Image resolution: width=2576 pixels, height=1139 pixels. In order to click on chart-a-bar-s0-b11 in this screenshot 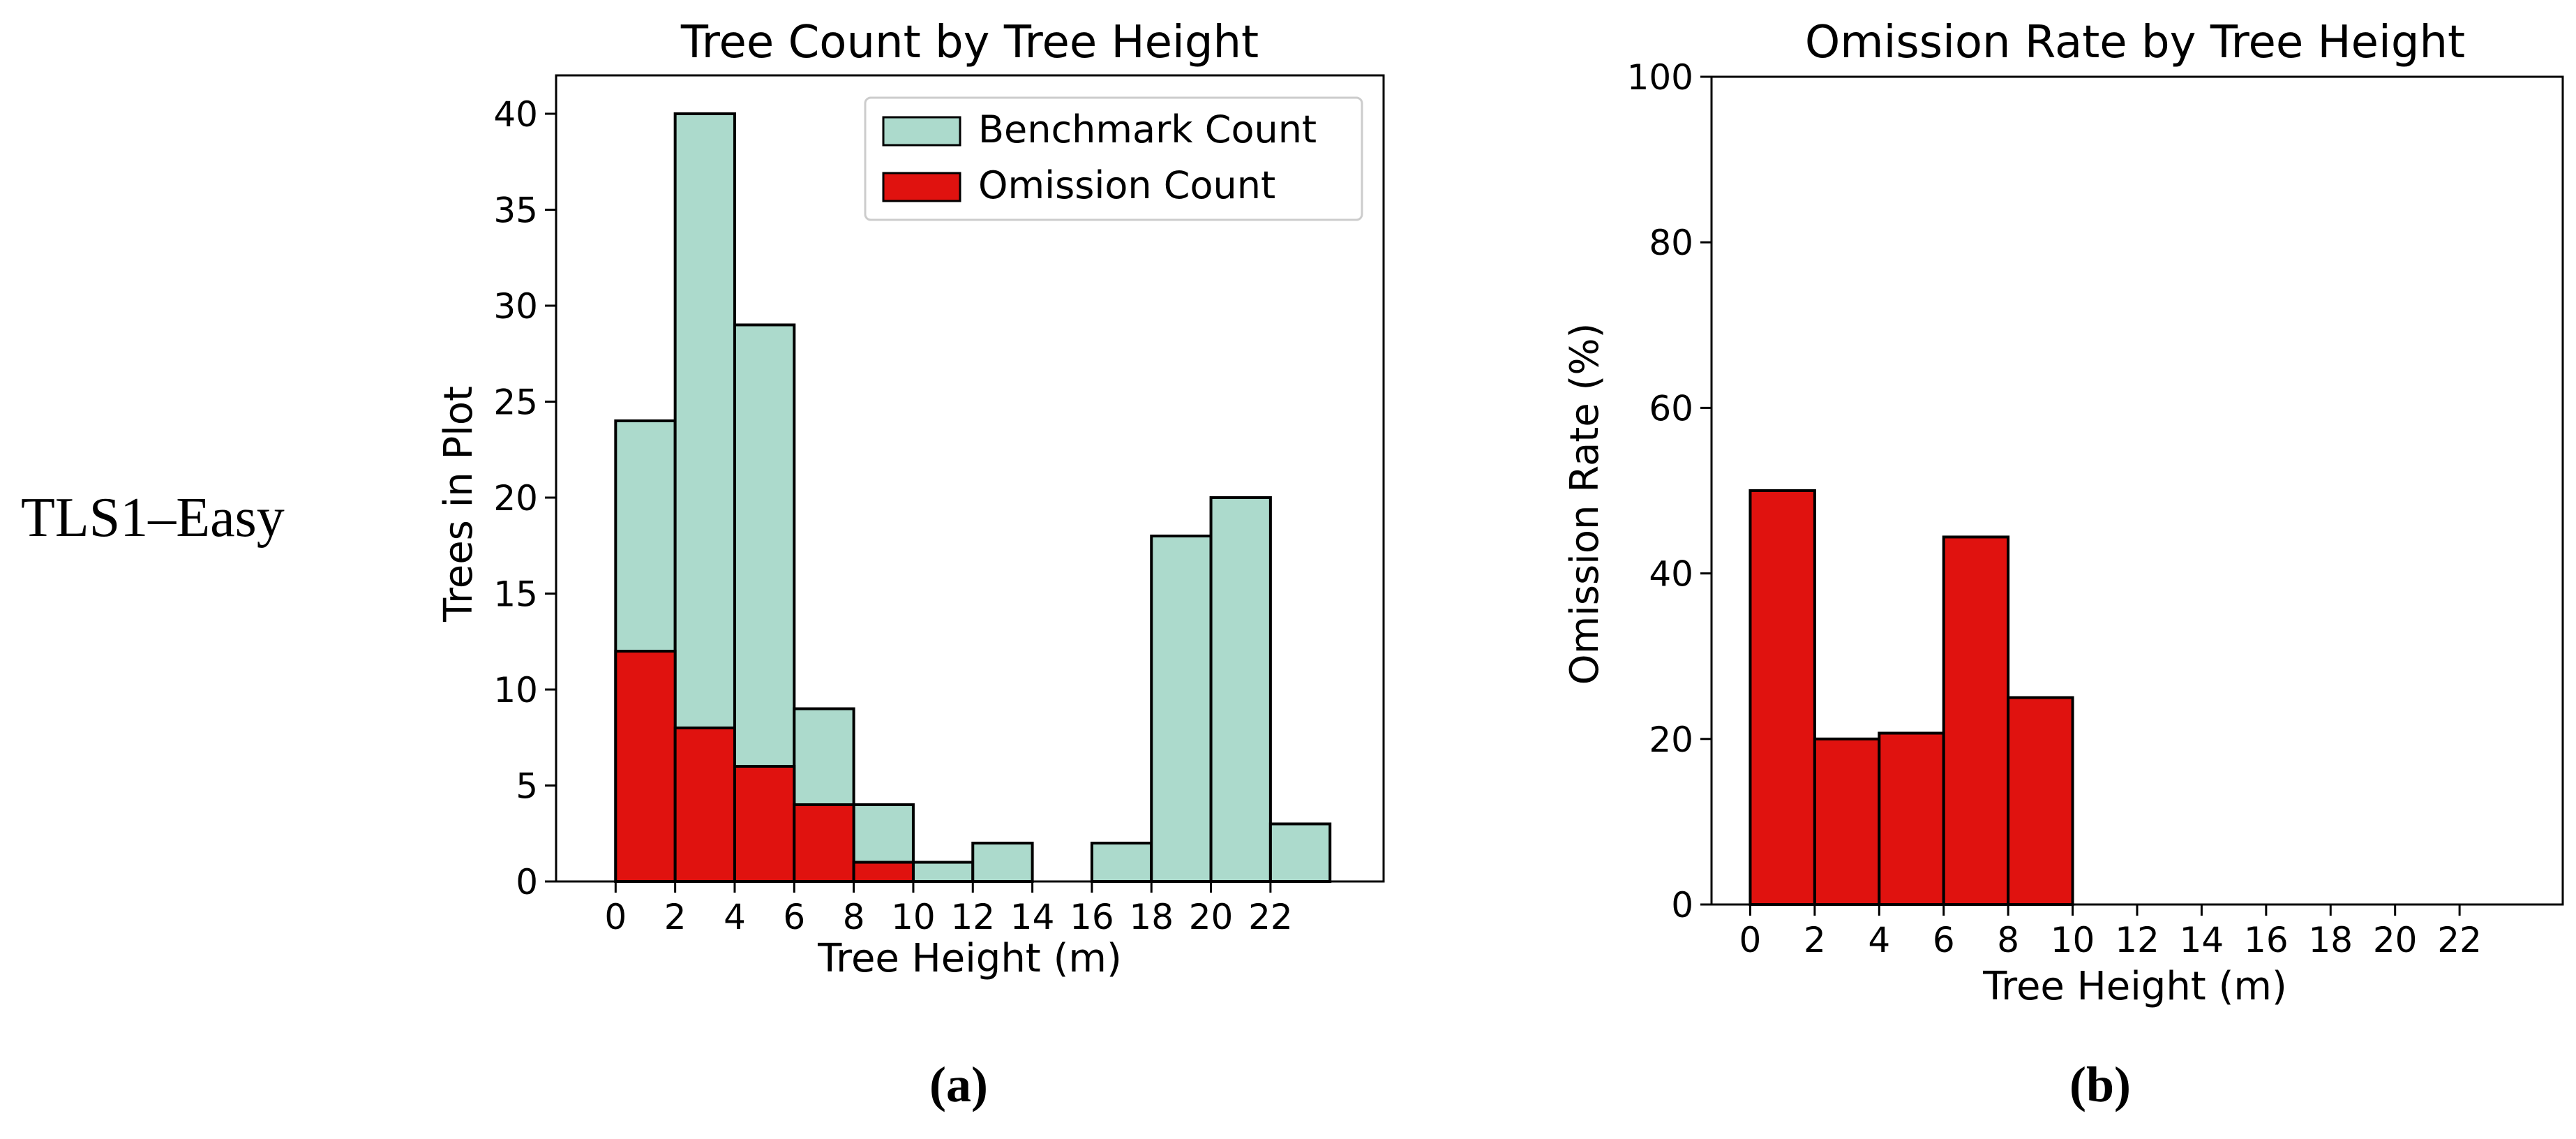, I will do `click(1300, 852)`.